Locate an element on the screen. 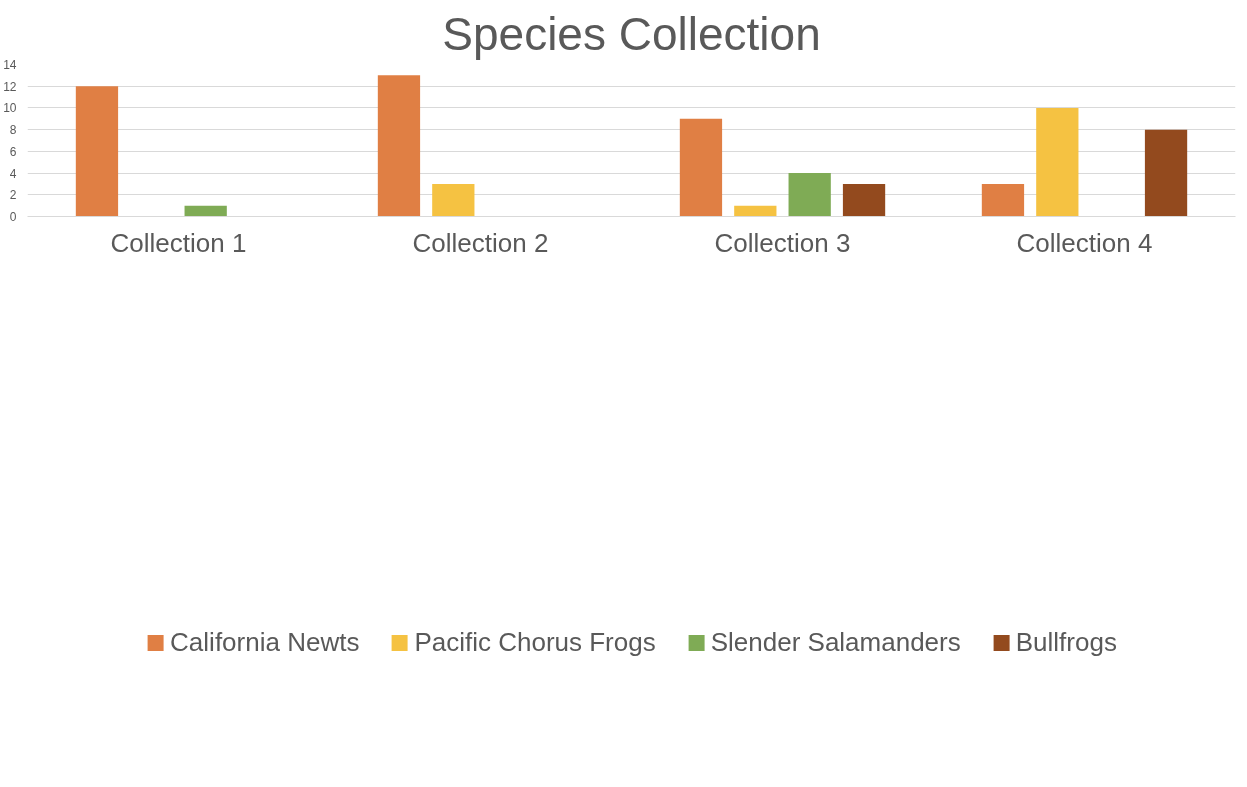  legend-label: Bullfrogs is located at coordinates (1066, 642).